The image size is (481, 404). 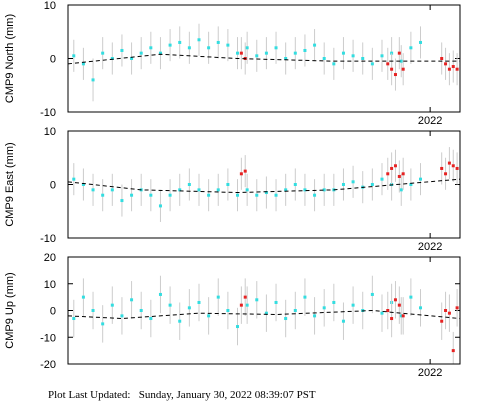 I want to click on trend-line, so click(x=264, y=186).